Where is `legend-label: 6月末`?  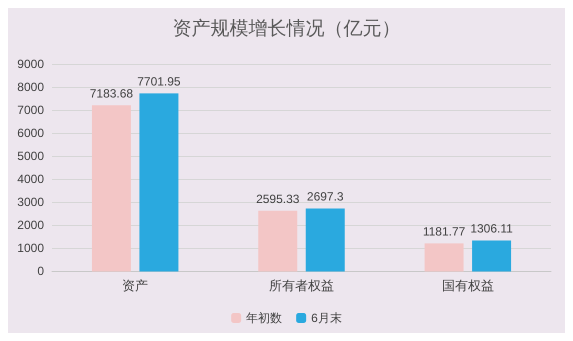
legend-label: 6月末 is located at coordinates (326, 318).